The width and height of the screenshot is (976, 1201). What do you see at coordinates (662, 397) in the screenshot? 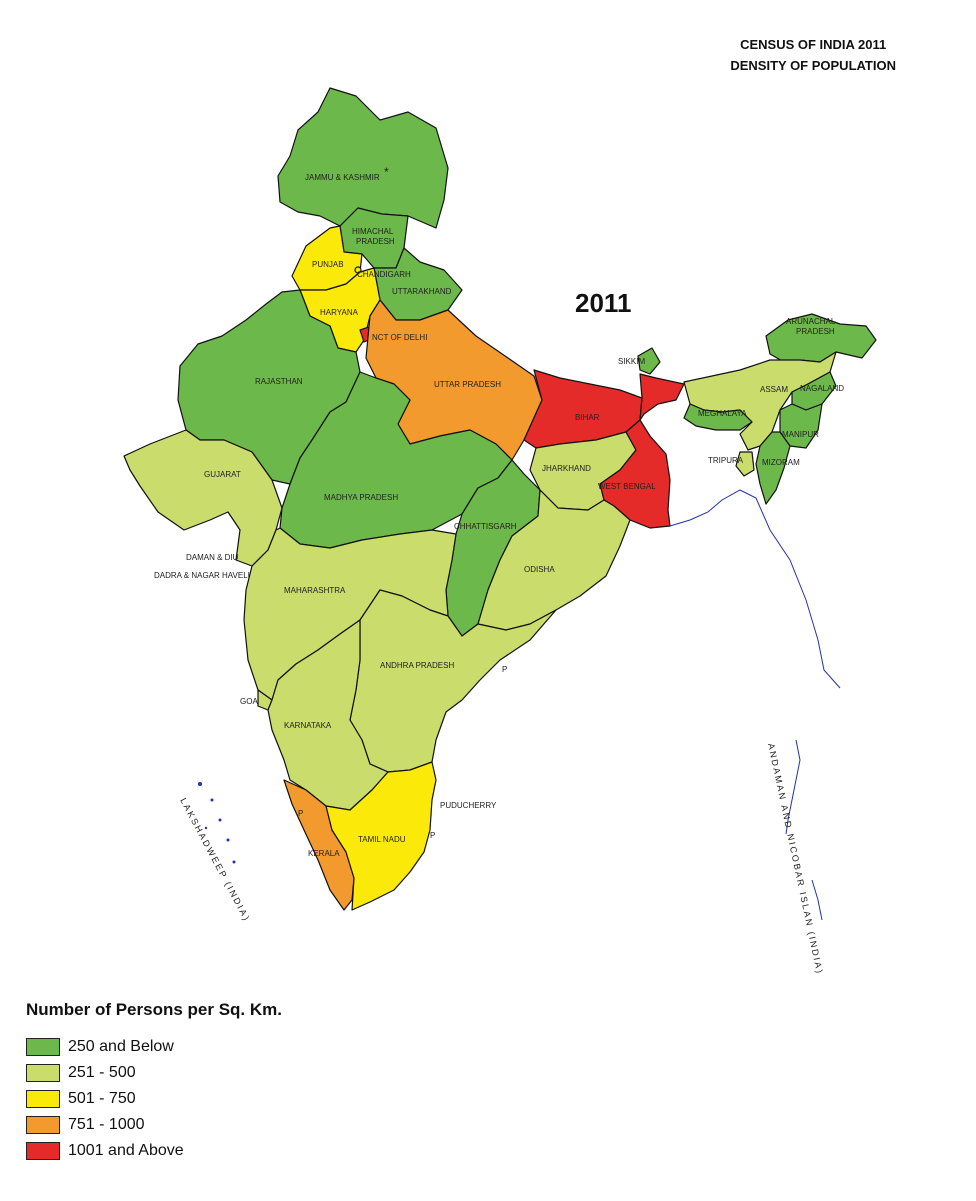
I see `state-west-bengal-north` at bounding box center [662, 397].